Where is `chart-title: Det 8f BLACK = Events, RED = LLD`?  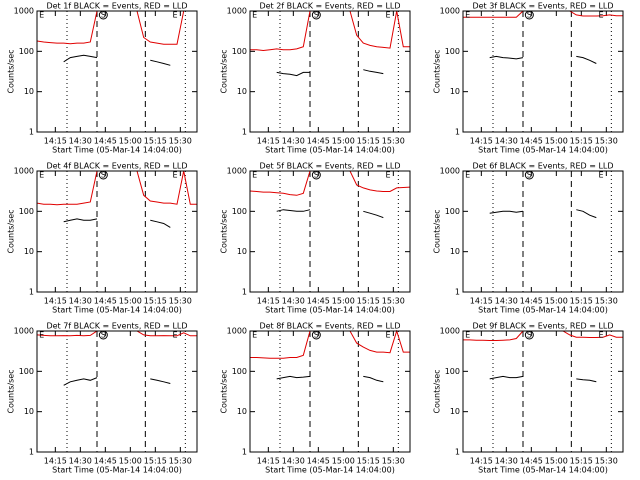 chart-title: Det 8f BLACK = Events, RED = LLD is located at coordinates (329, 326).